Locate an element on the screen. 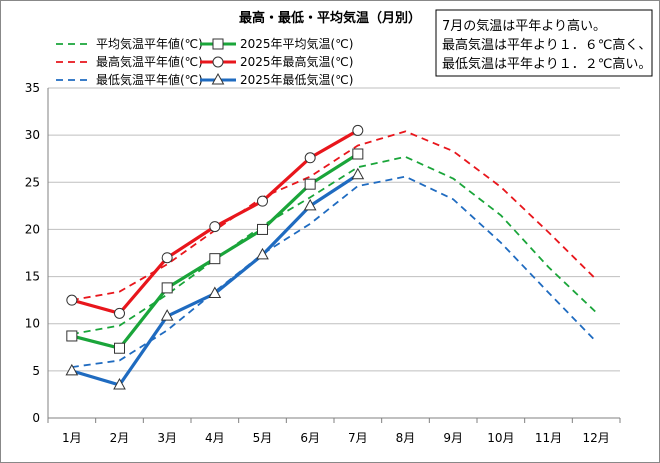  y-tick-label: 0 is located at coordinates (36, 418).